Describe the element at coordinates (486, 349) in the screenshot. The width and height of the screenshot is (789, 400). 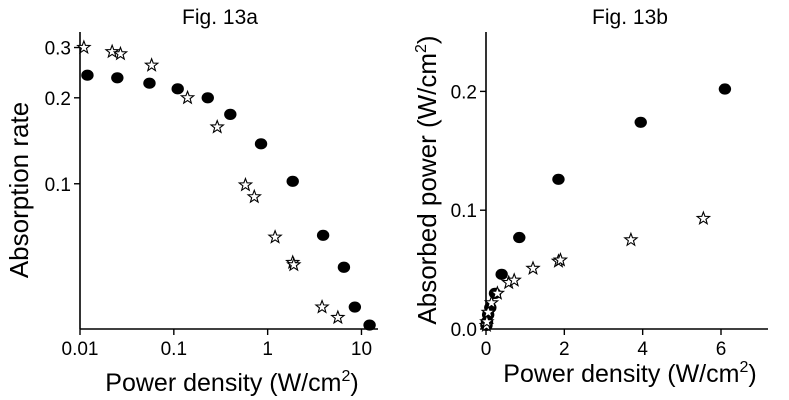
I see `chart-b-x-tick-label: 0` at that location.